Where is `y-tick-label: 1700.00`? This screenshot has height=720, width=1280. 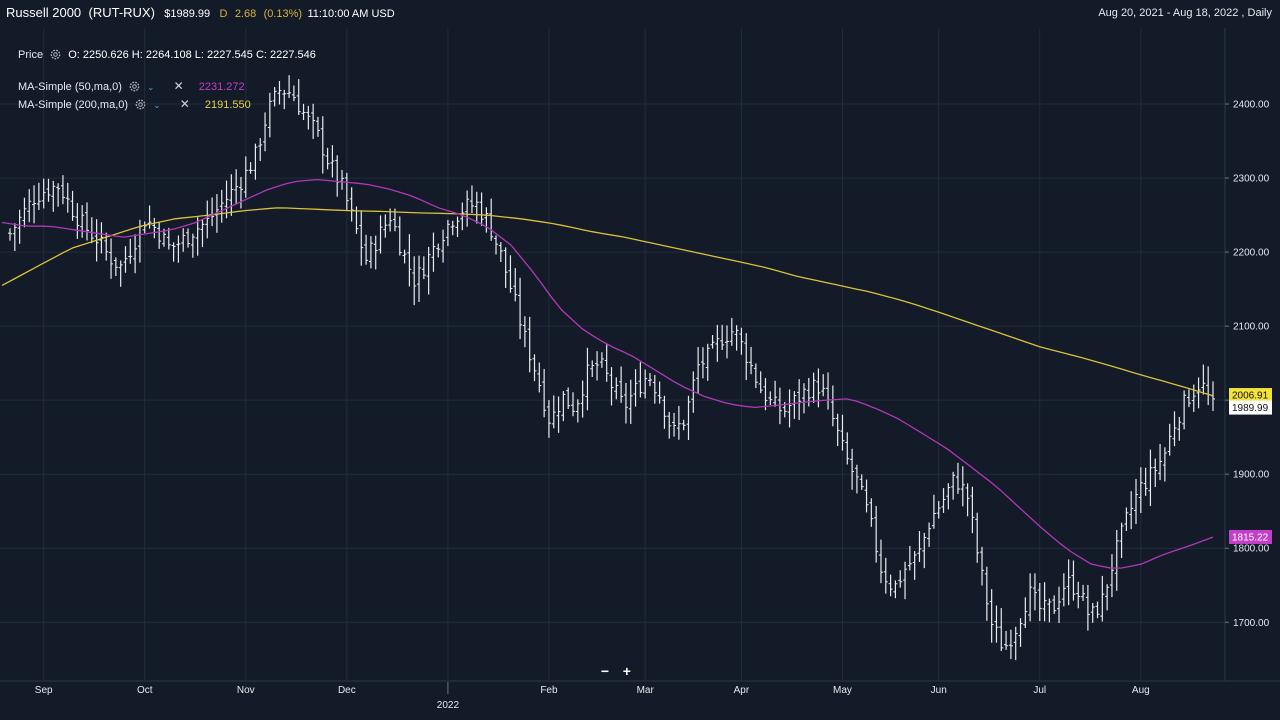
y-tick-label: 1700.00 is located at coordinates (1251, 623).